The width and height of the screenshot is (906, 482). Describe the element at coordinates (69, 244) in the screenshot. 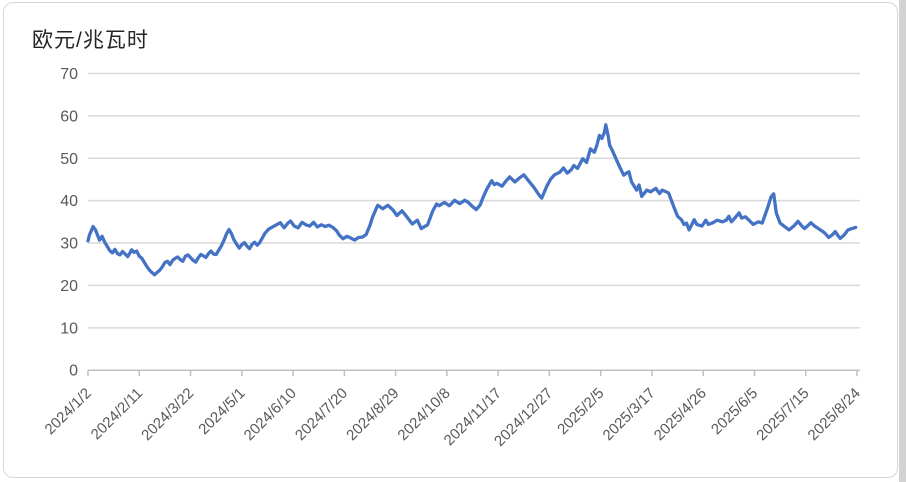

I see `y-tick-label: 30` at that location.